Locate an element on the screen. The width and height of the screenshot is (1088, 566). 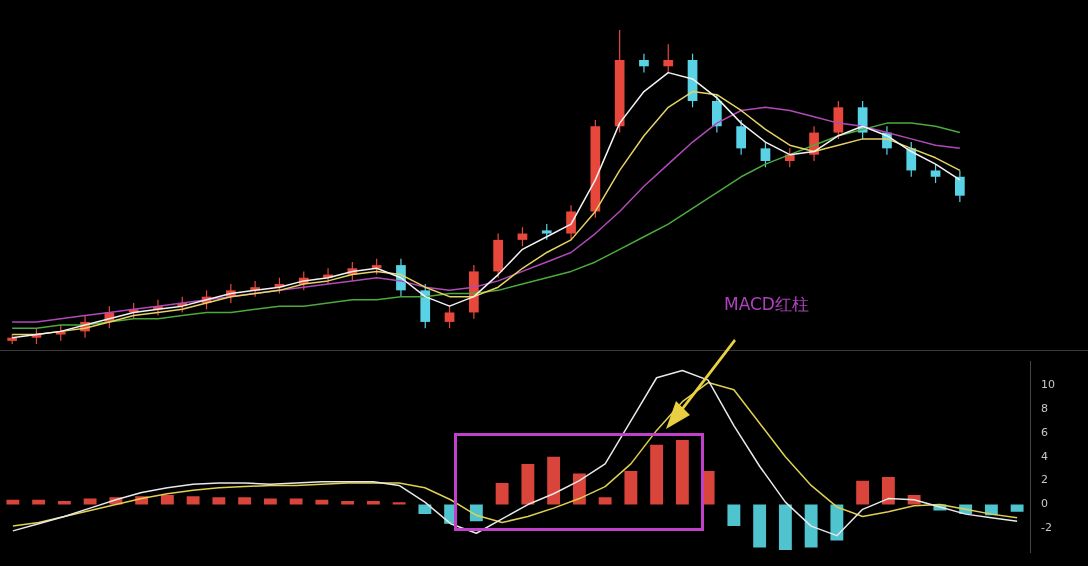
y-tick-label: 2 is located at coordinates (1044, 480).